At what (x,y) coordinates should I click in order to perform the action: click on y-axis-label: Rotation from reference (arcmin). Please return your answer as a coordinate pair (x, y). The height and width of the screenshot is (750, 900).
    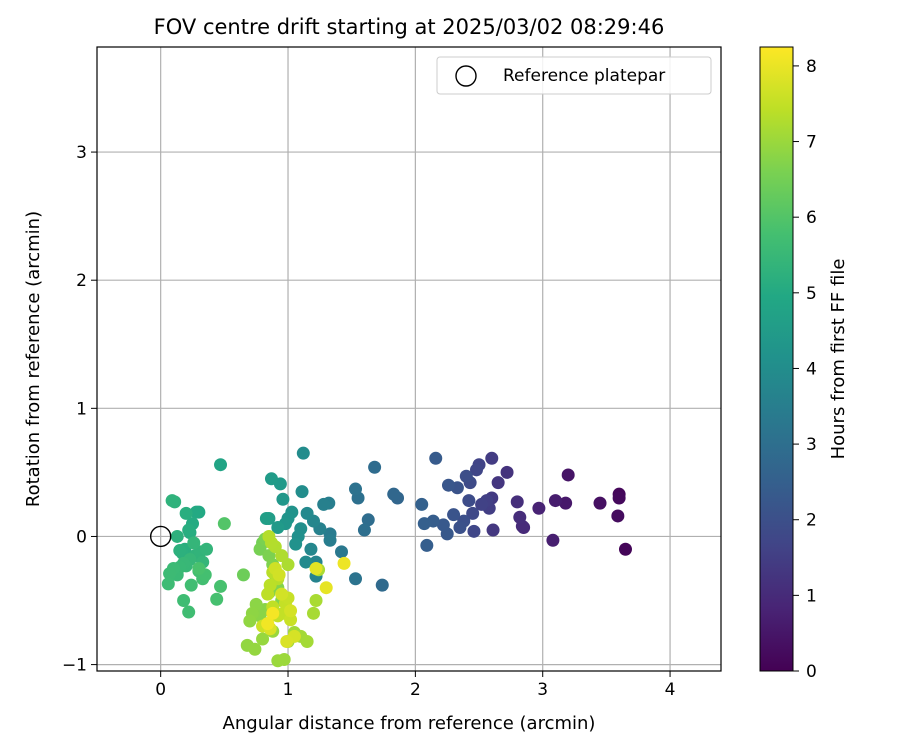
    Looking at the image, I should click on (33, 359).